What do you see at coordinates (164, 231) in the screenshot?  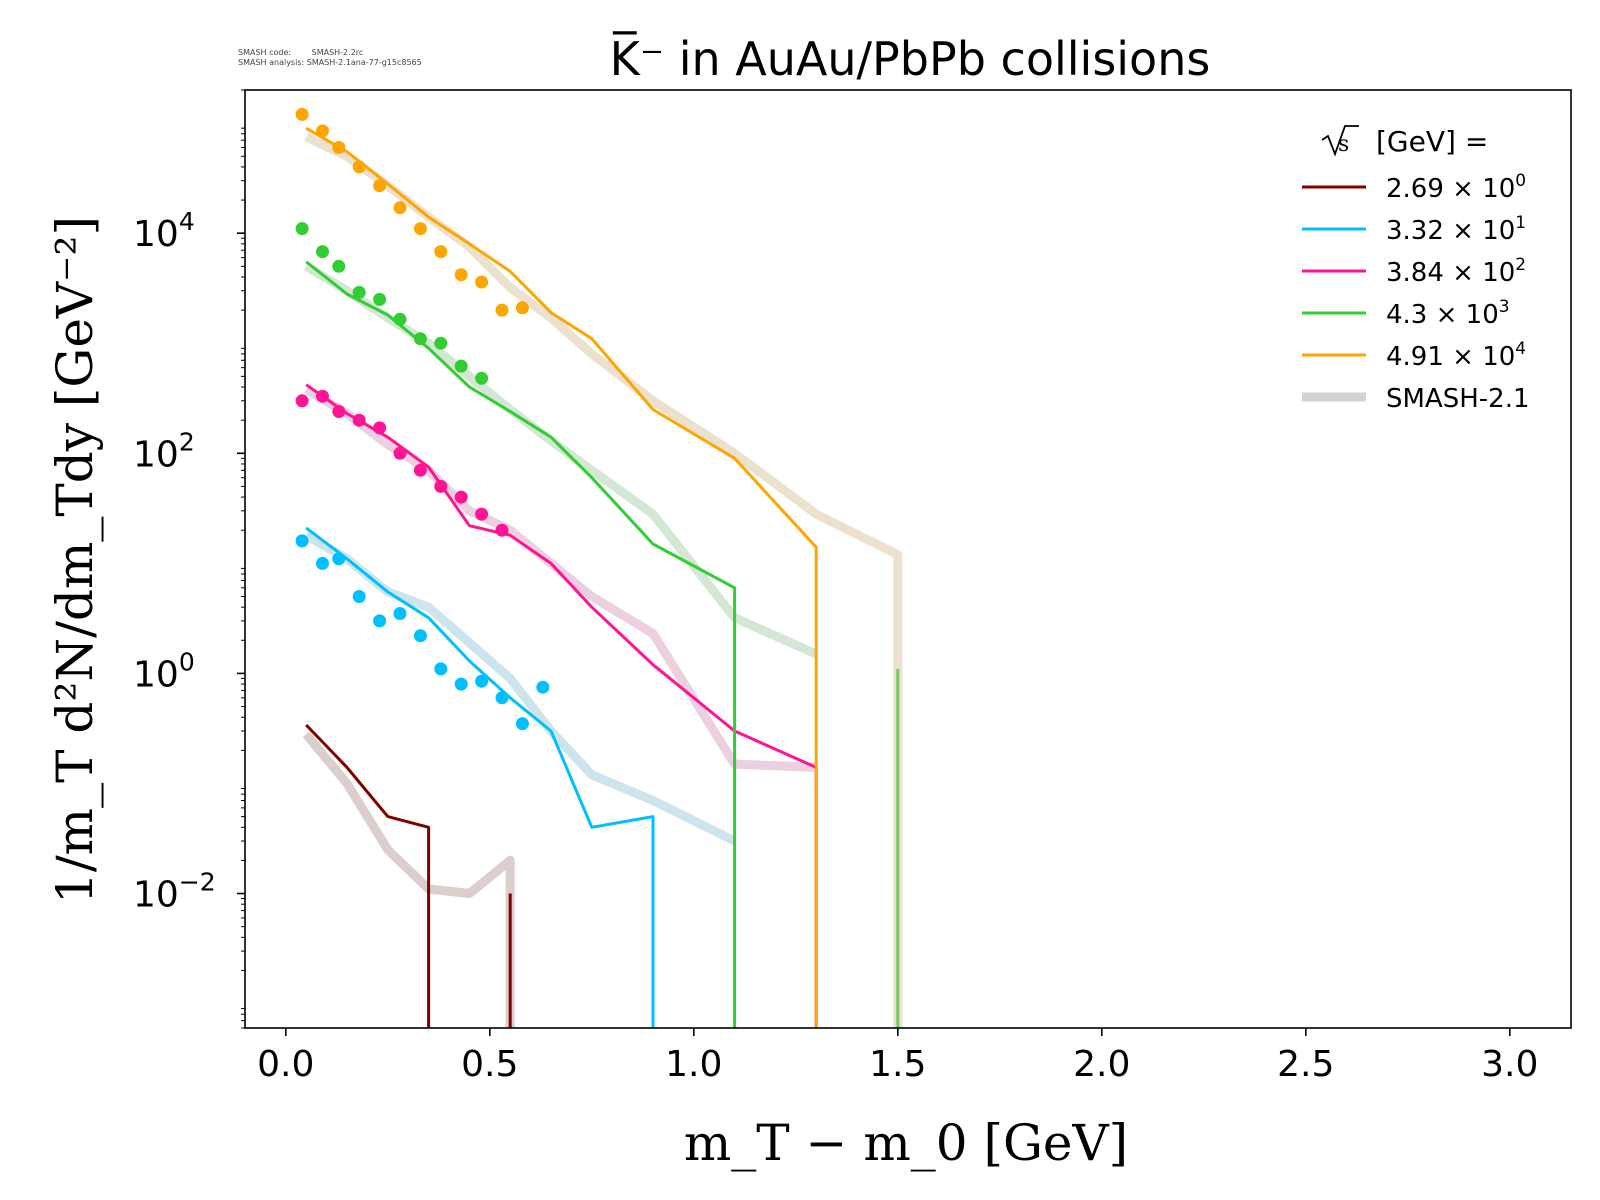 I see `y-tick-label: 10⁴` at bounding box center [164, 231].